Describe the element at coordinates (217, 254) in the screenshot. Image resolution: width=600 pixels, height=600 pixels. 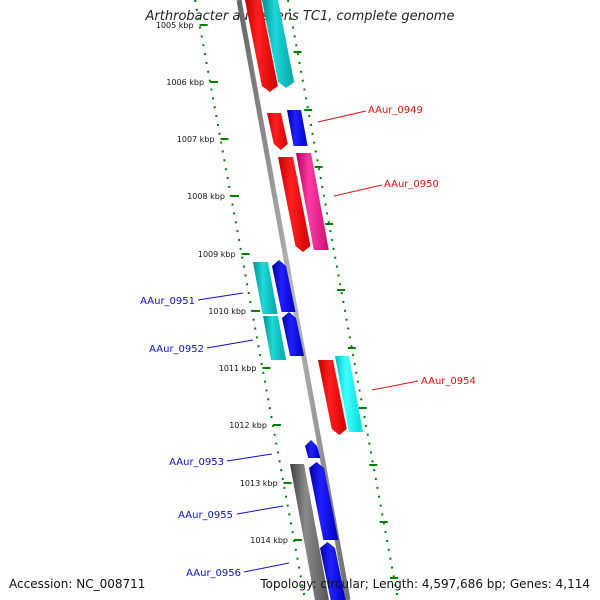
I see `tick-label: 1009 kbp` at that location.